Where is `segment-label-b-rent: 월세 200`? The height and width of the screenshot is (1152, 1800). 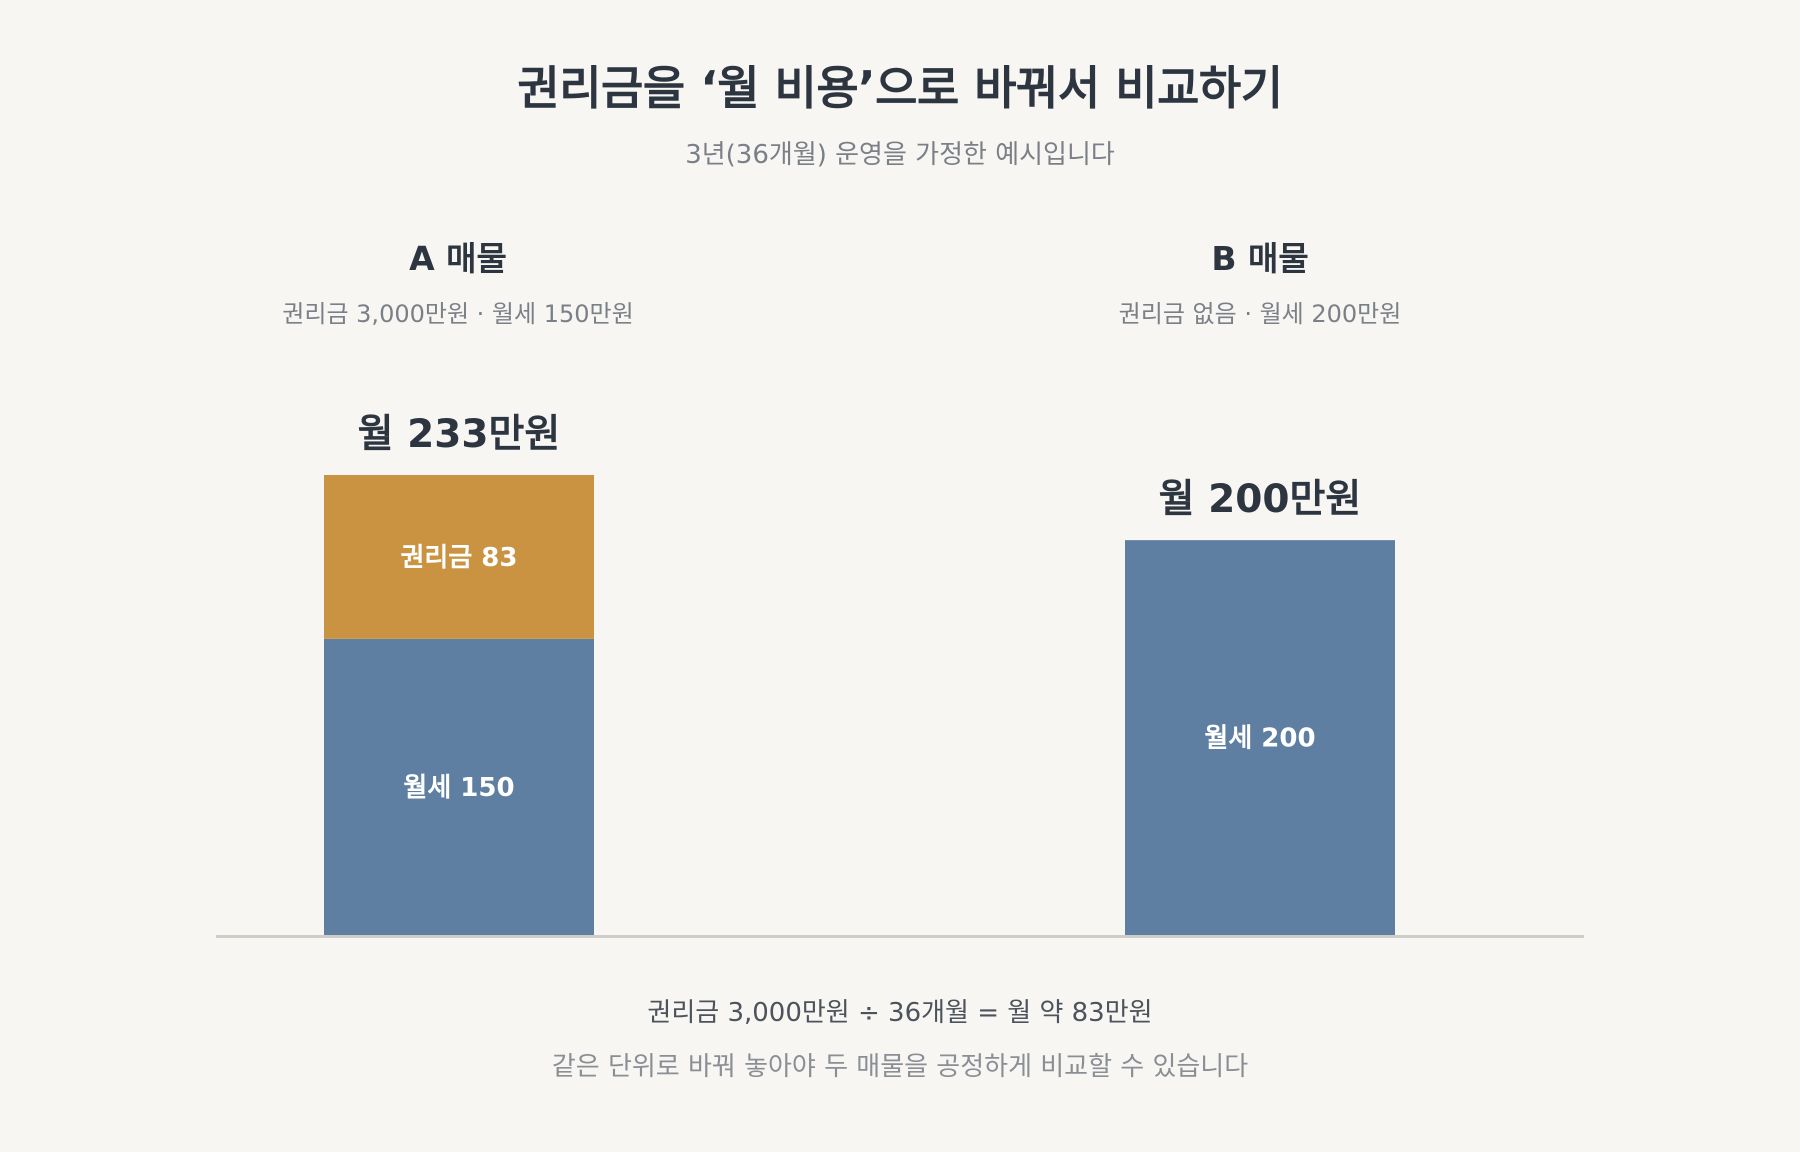
segment-label-b-rent: 월세 200 is located at coordinates (1259, 739).